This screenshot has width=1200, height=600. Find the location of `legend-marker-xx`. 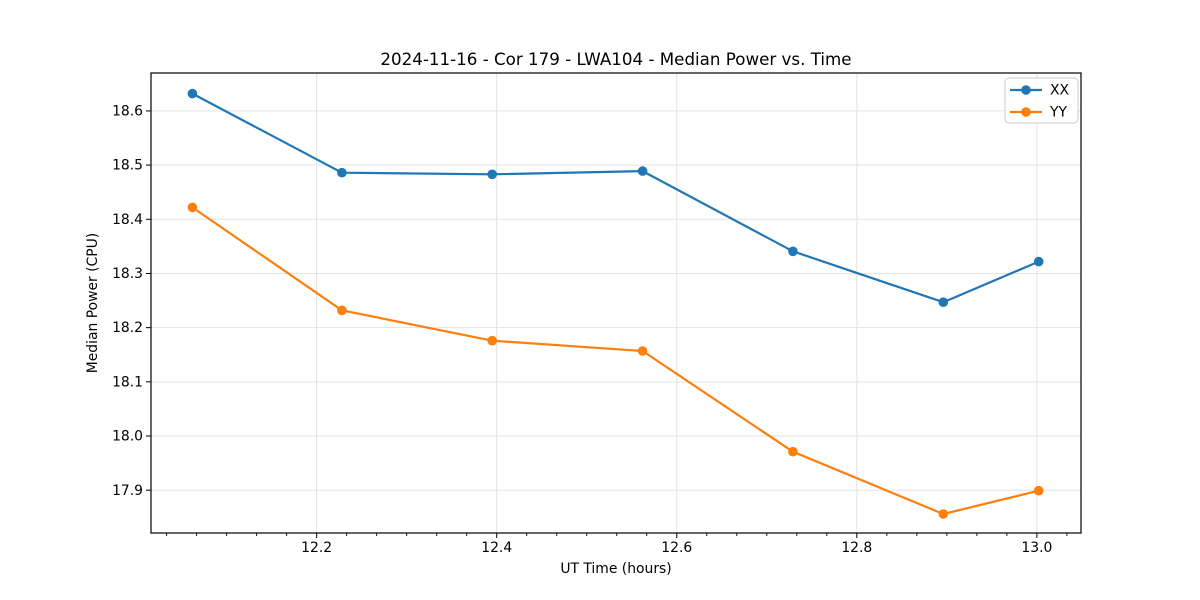

legend-marker-xx is located at coordinates (1026, 90).